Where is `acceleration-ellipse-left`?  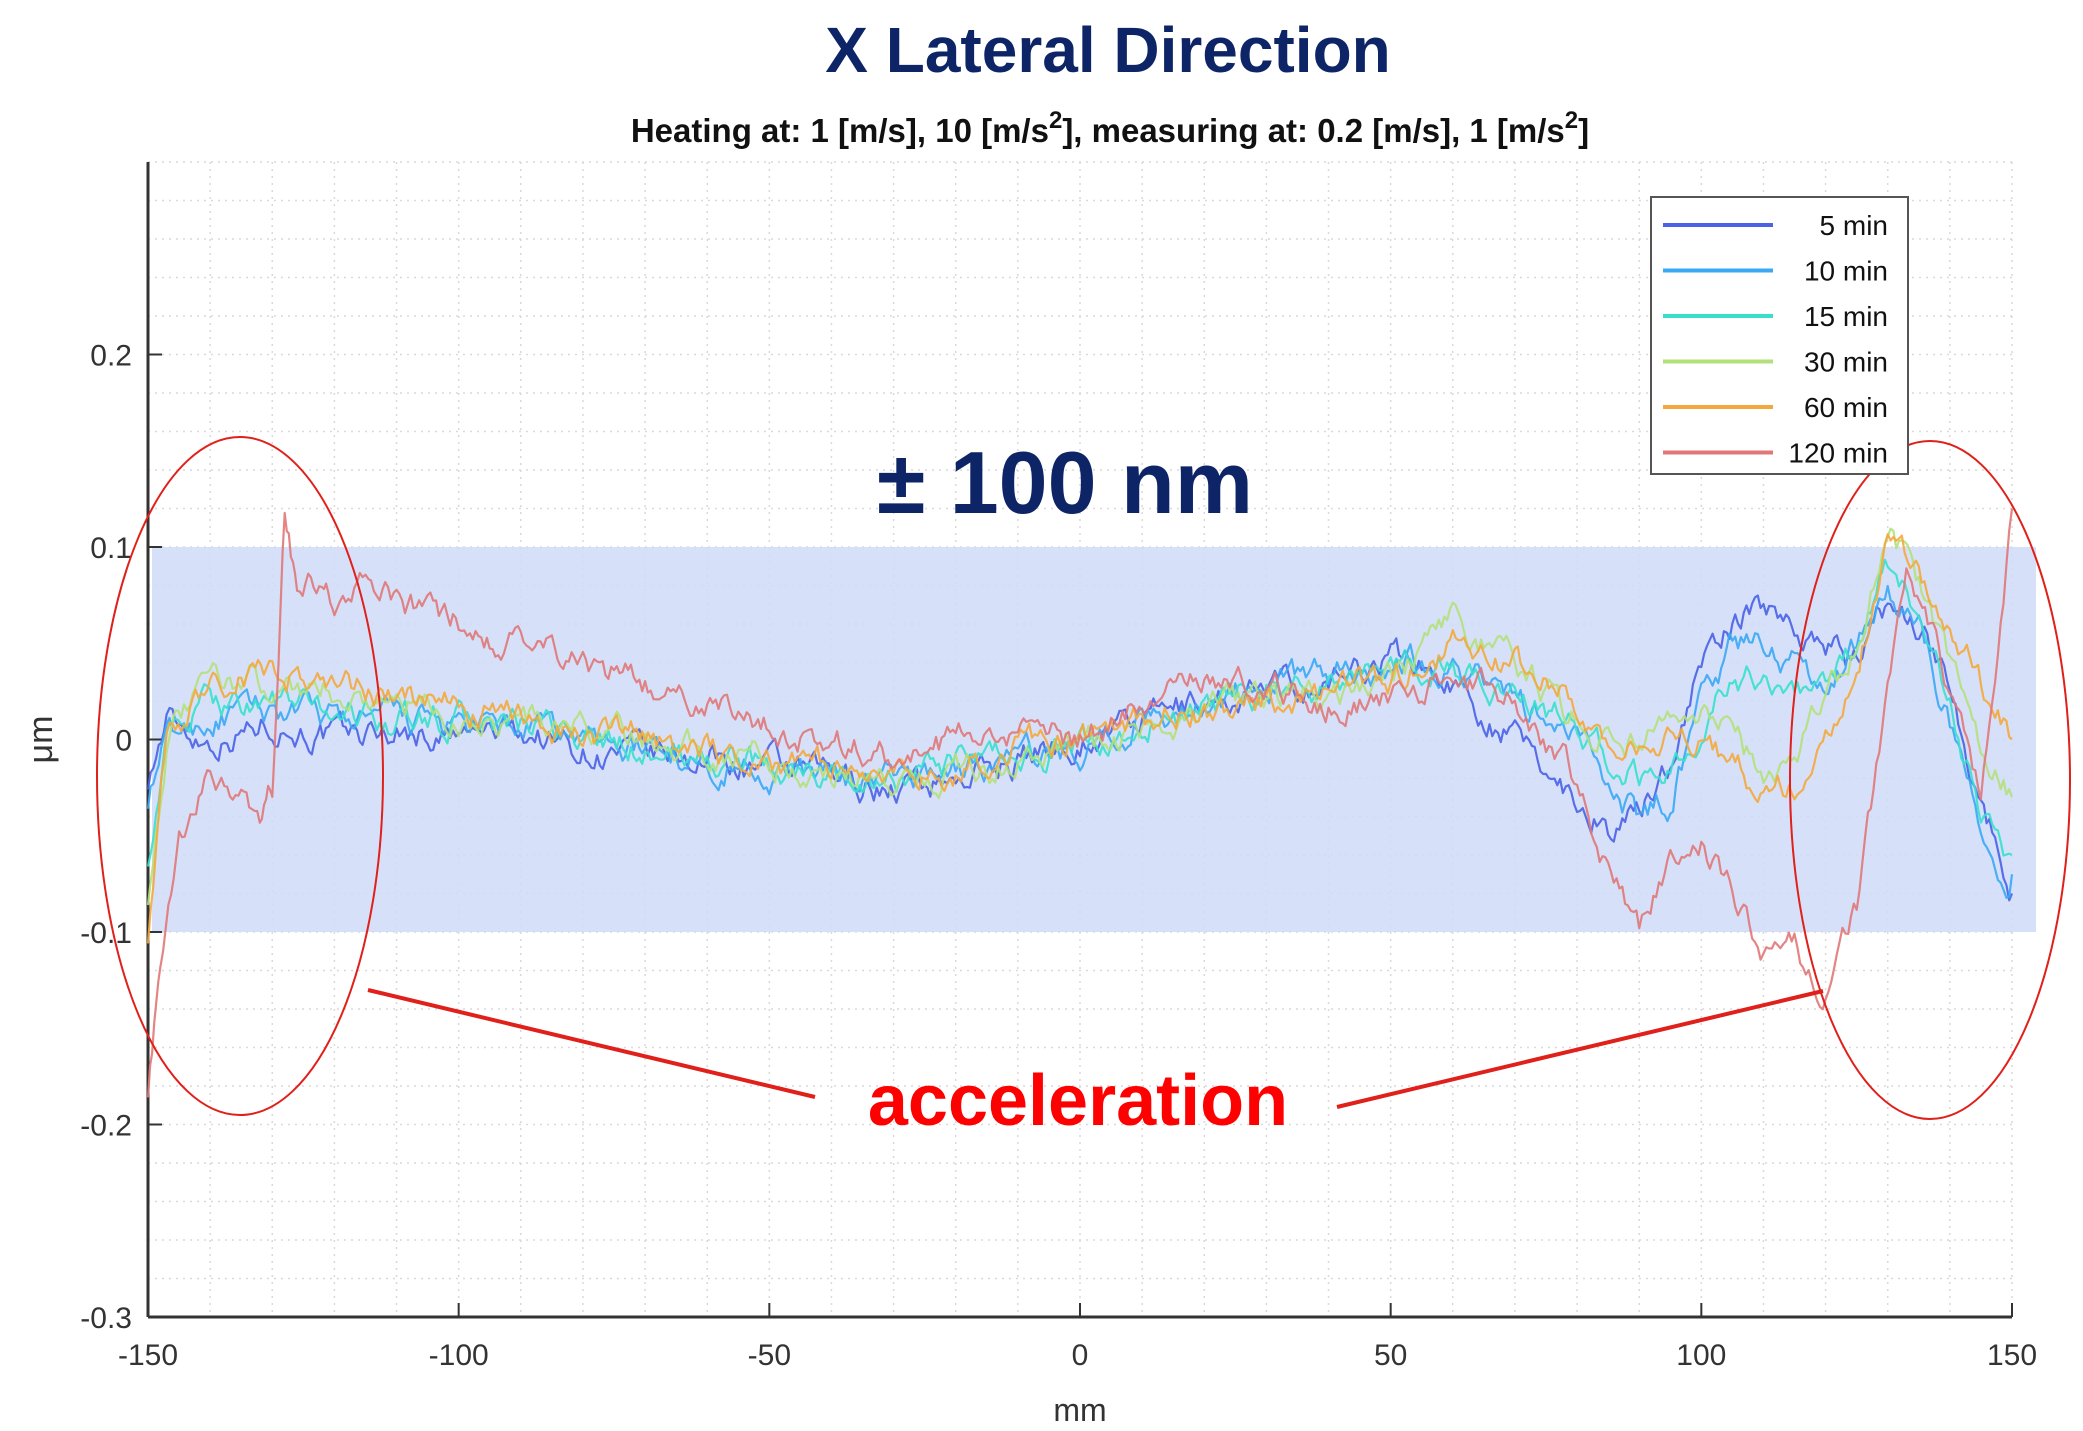 acceleration-ellipse-left is located at coordinates (240, 776).